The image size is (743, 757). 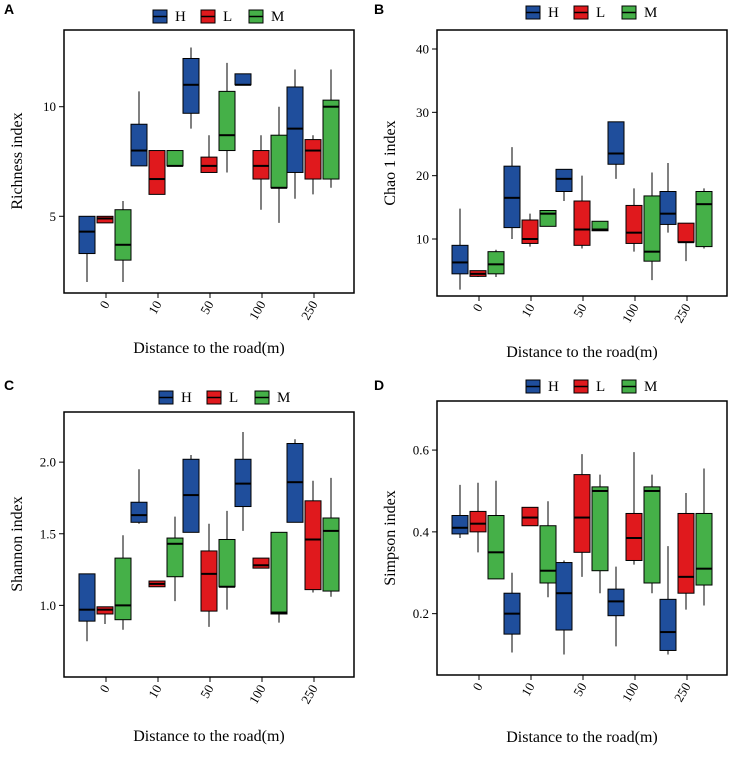 What do you see at coordinates (630, 313) in the screenshot?
I see `x-tick-label-b: 100` at bounding box center [630, 313].